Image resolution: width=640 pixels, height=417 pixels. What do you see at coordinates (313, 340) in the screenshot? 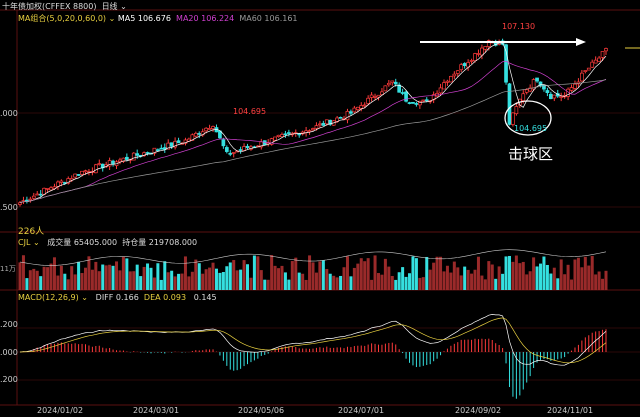
I see `dea-line` at bounding box center [313, 340].